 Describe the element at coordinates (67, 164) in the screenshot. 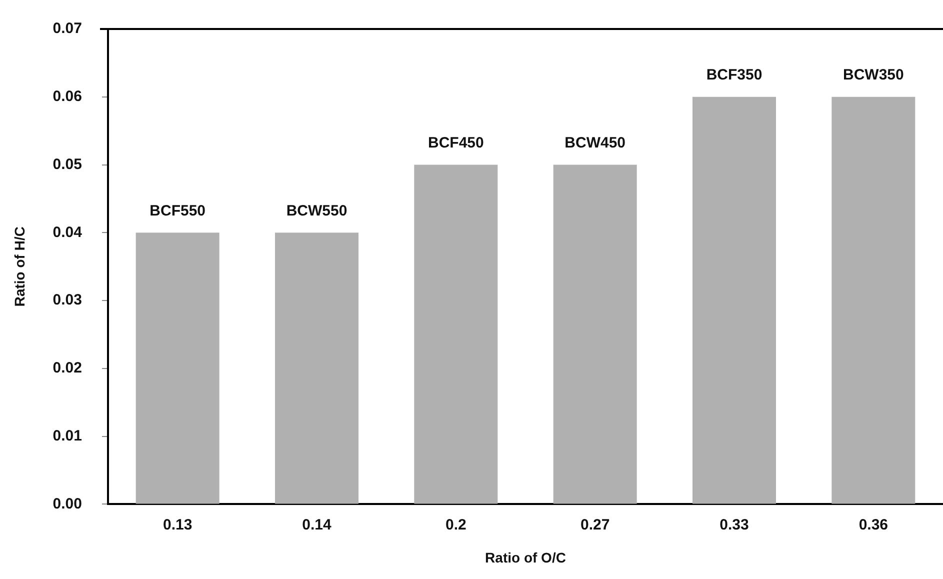

I see `y-tick-label: 0.05` at that location.